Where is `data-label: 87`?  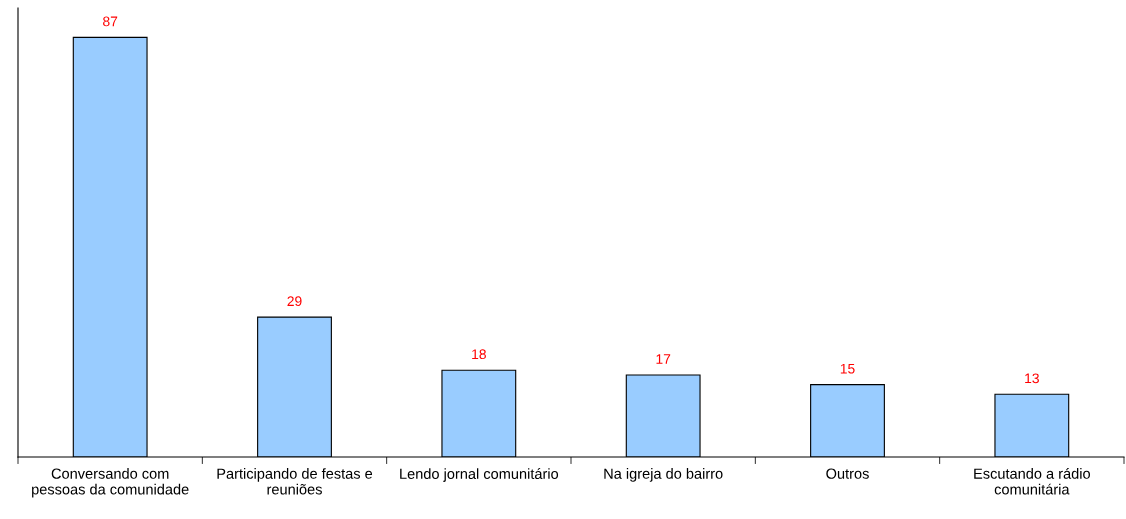
data-label: 87 is located at coordinates (110, 21).